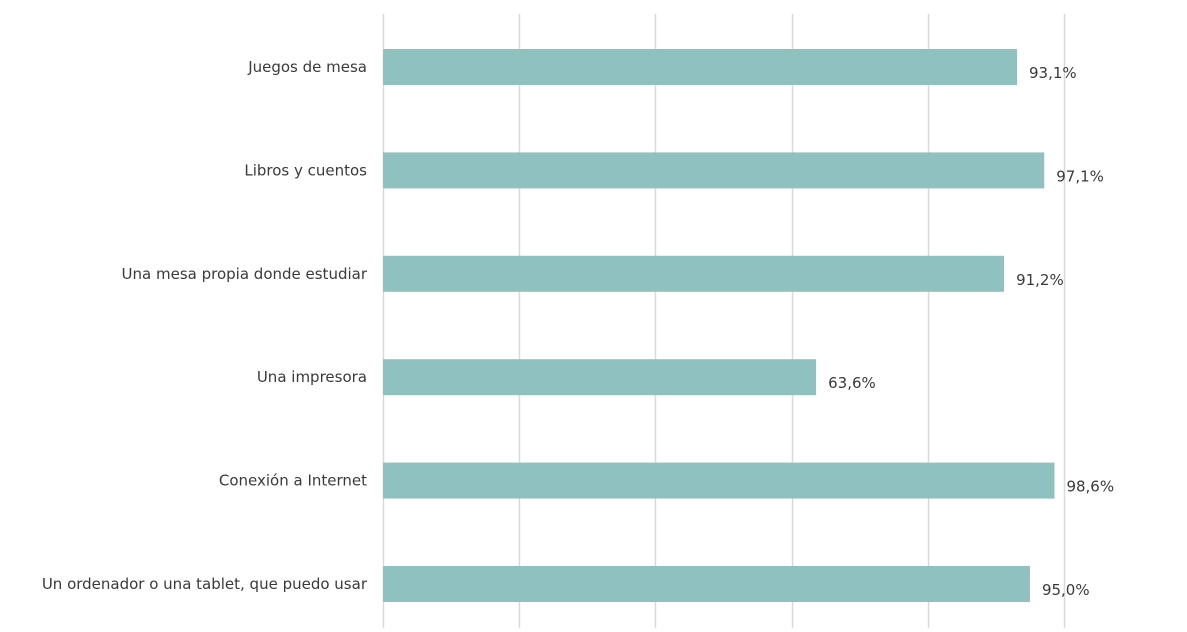 The width and height of the screenshot is (1187, 632). Describe the element at coordinates (245, 274) in the screenshot. I see `category-label: Una mesa propia donde estudiar` at that location.